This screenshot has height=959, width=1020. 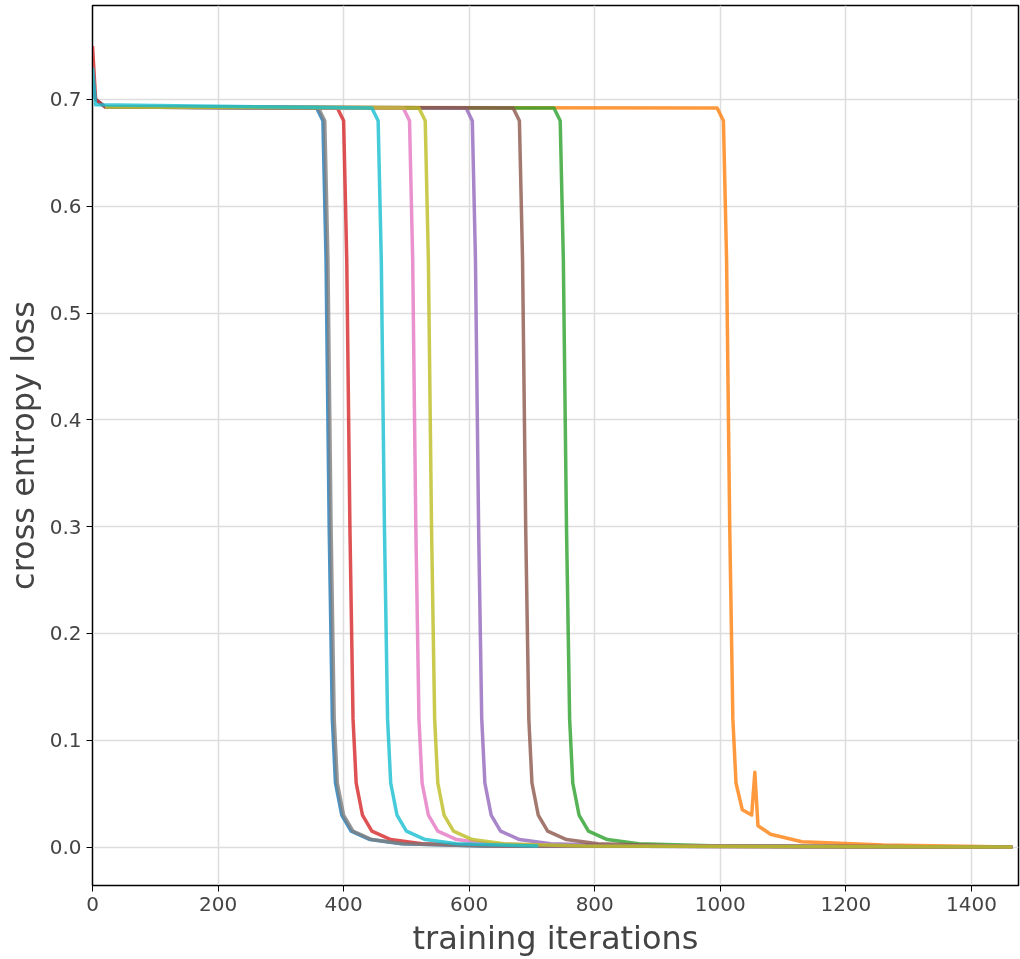 What do you see at coordinates (65, 313) in the screenshot?
I see `y-tick-label: 0.5` at bounding box center [65, 313].